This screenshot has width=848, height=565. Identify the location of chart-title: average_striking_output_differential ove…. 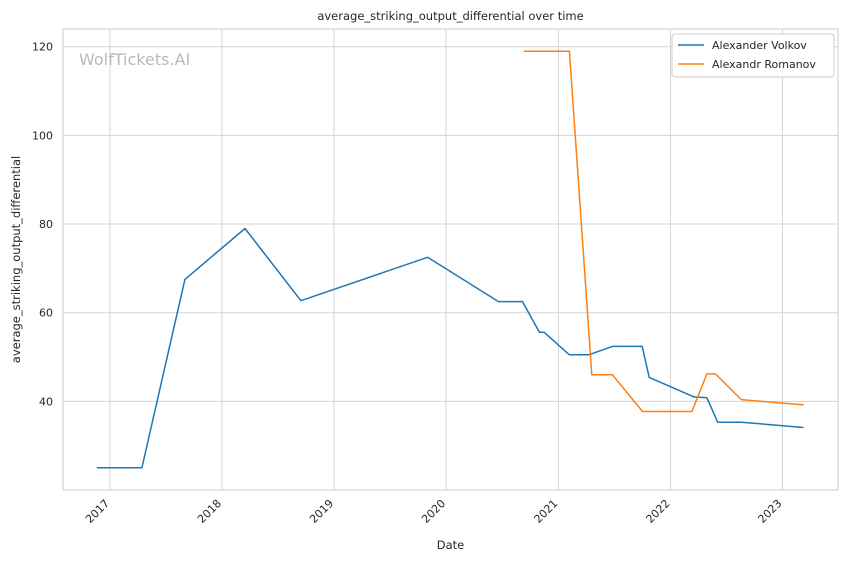
(450, 16).